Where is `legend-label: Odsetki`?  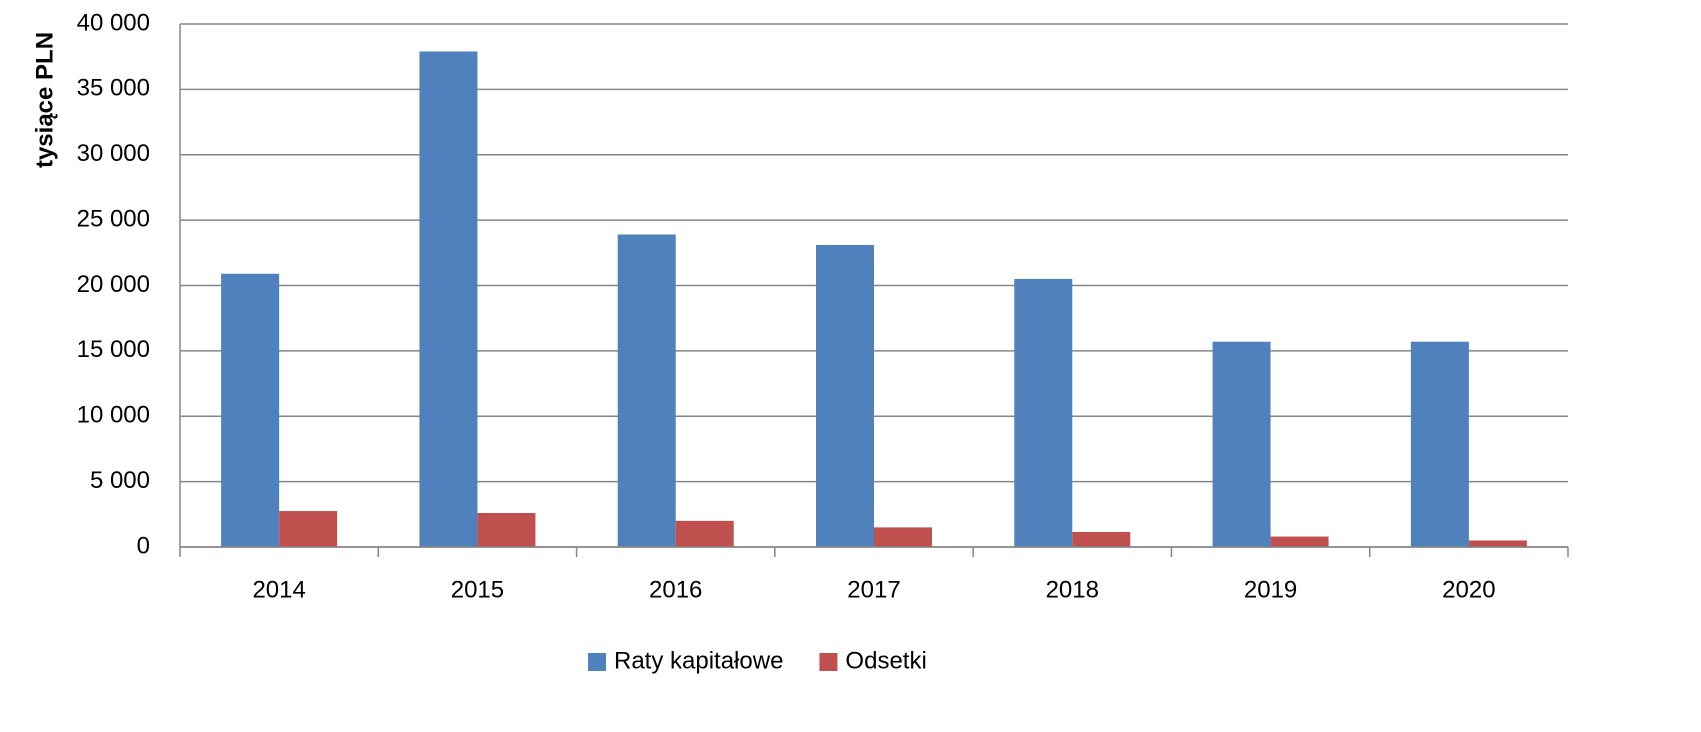
legend-label: Odsetki is located at coordinates (885, 660).